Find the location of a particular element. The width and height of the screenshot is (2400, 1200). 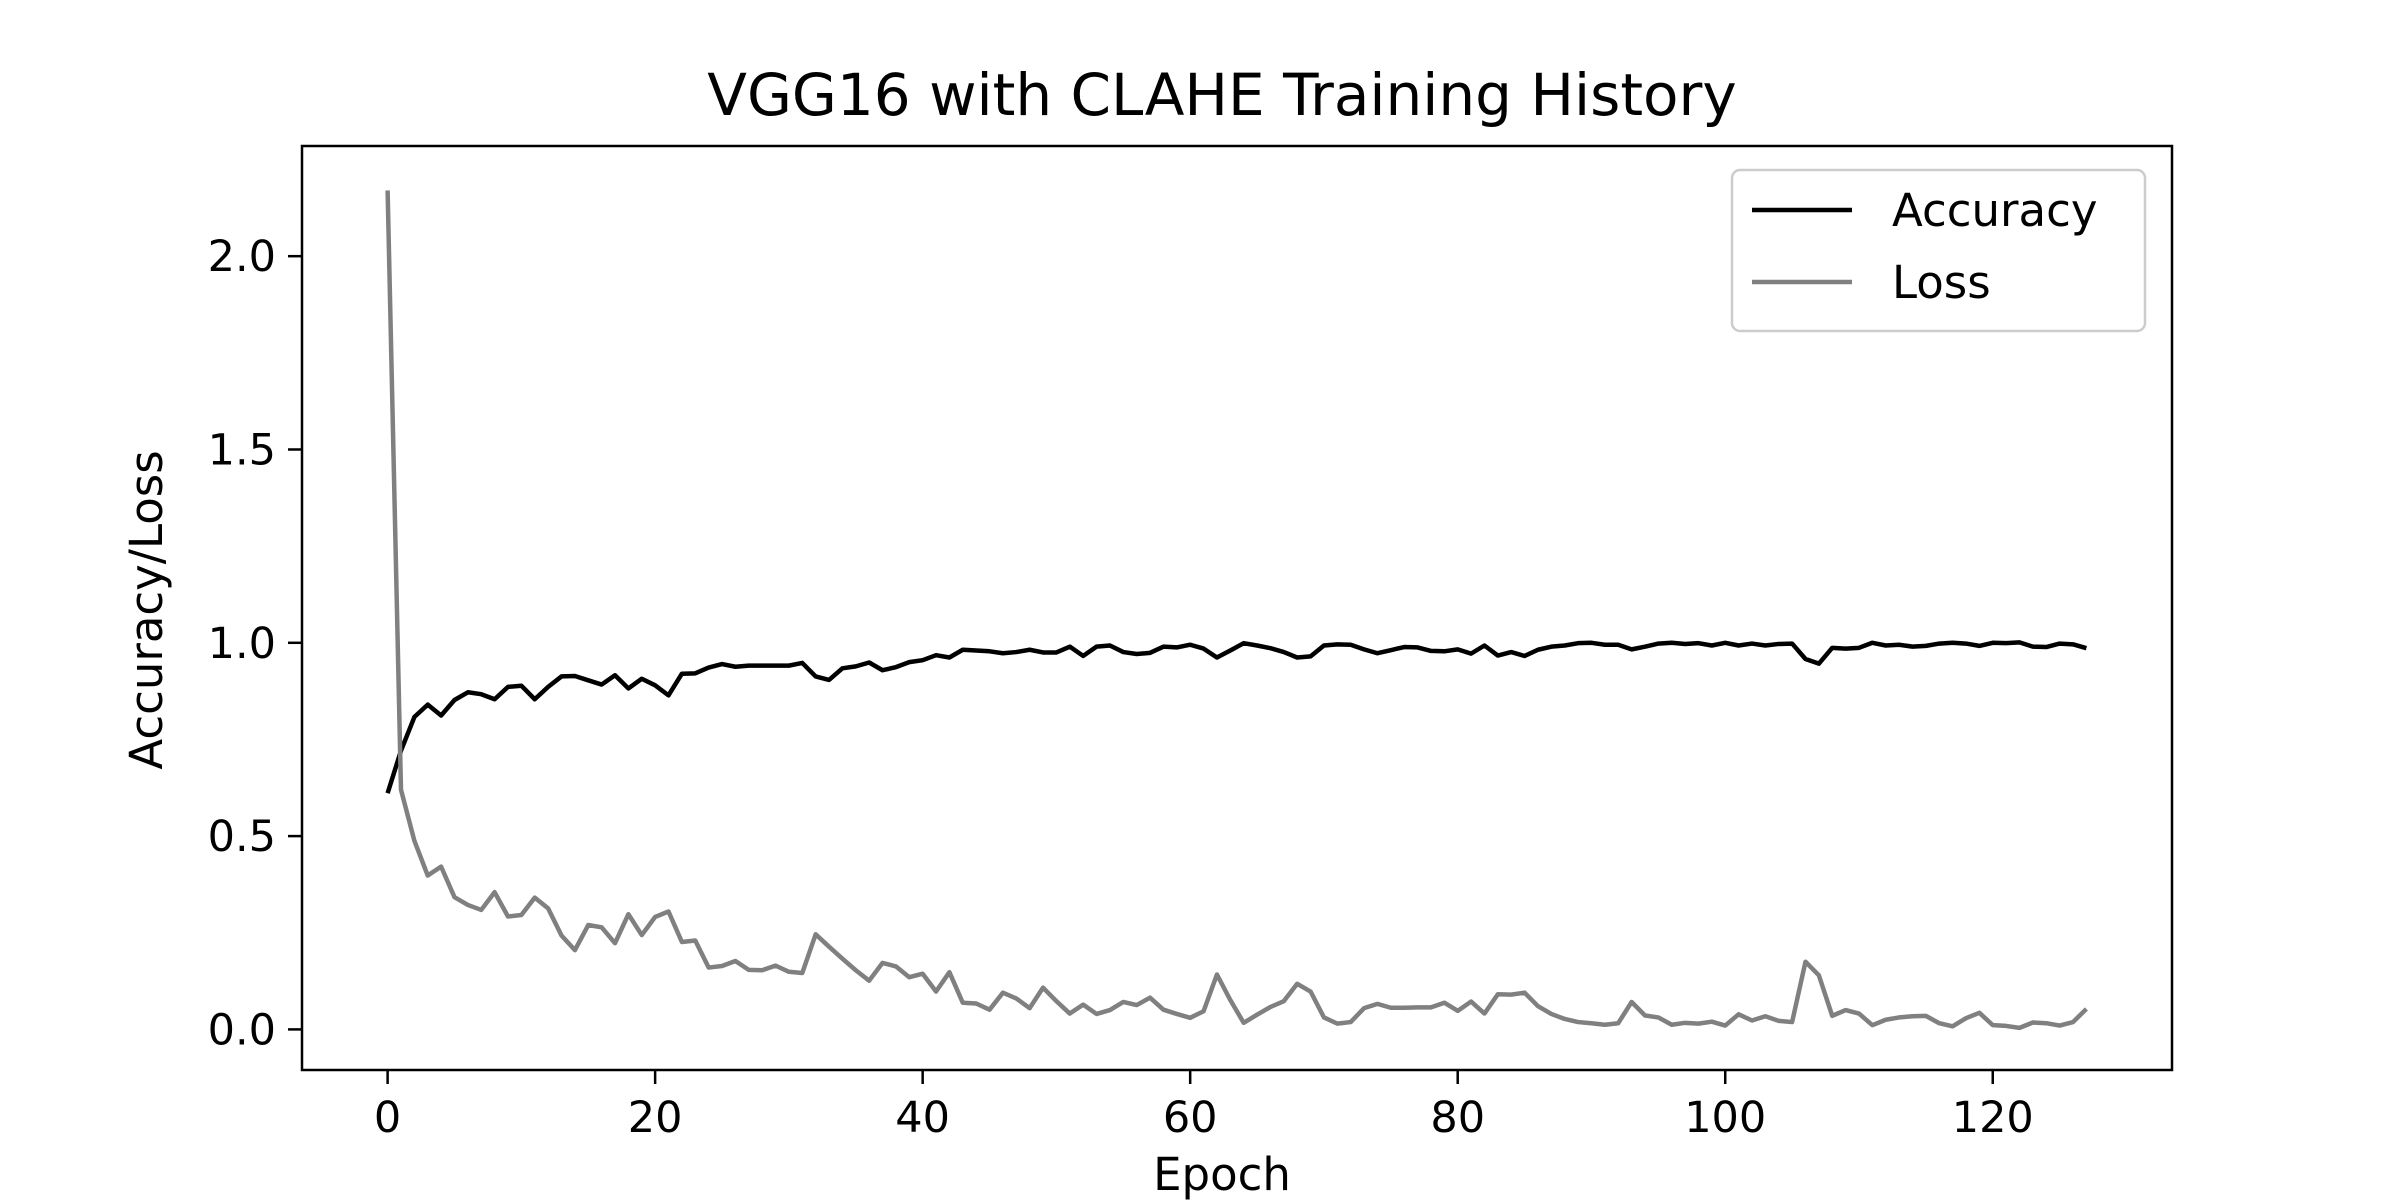

chart-title: VGG16 with CLAHE Training History is located at coordinates (1221, 95).